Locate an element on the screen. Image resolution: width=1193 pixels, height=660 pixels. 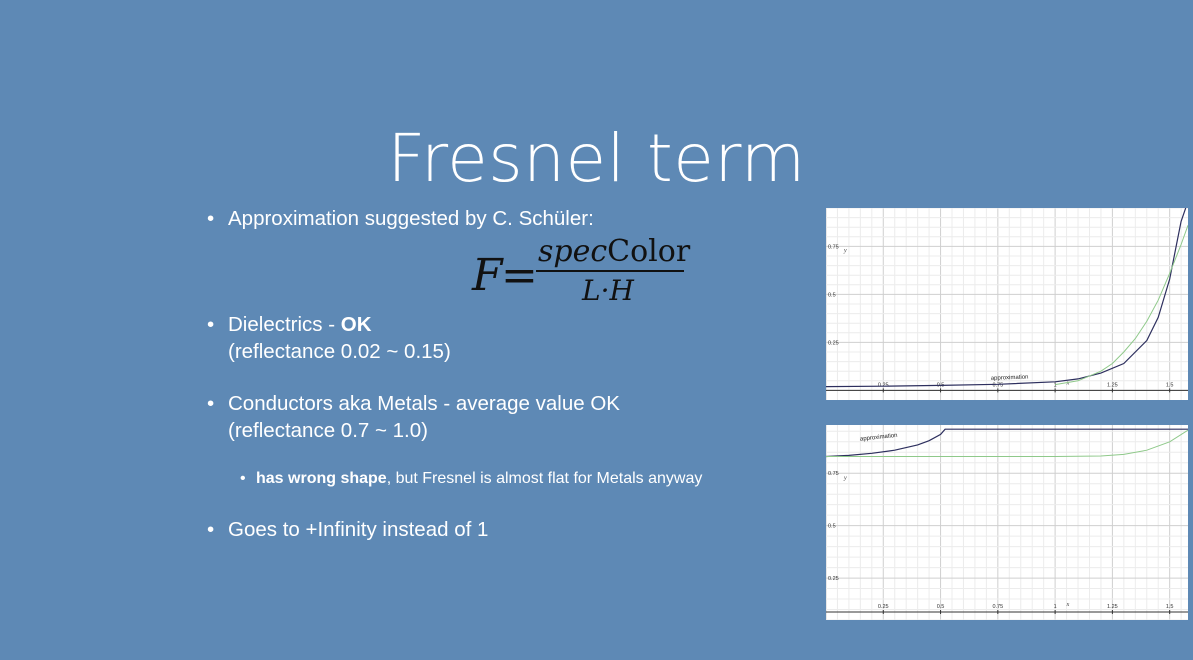
bullet-text: Conductors aka Metals - average value OK is located at coordinates (424, 403).